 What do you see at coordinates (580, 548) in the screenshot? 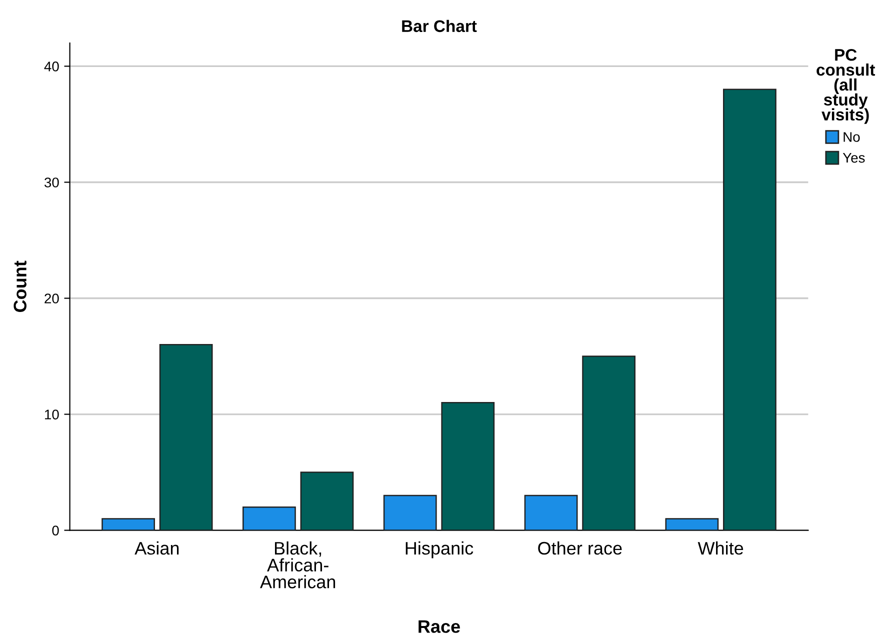
I see `x-tick-label: Other race` at bounding box center [580, 548].